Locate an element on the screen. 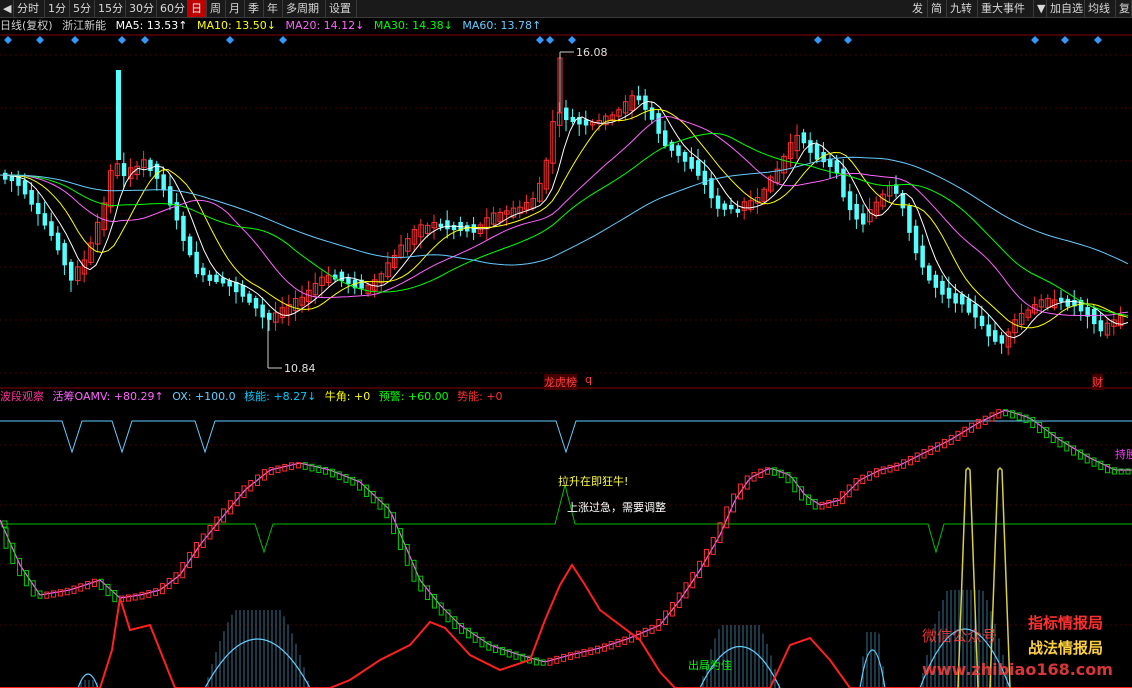  bull-signal-text: 拉升在即狂牛! is located at coordinates (593, 481).